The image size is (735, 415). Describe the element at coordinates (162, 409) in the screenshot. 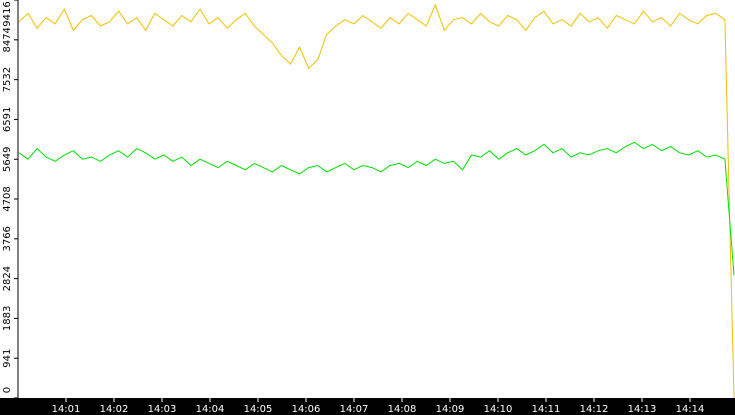

I see `x-tick-label: 14:03` at that location.